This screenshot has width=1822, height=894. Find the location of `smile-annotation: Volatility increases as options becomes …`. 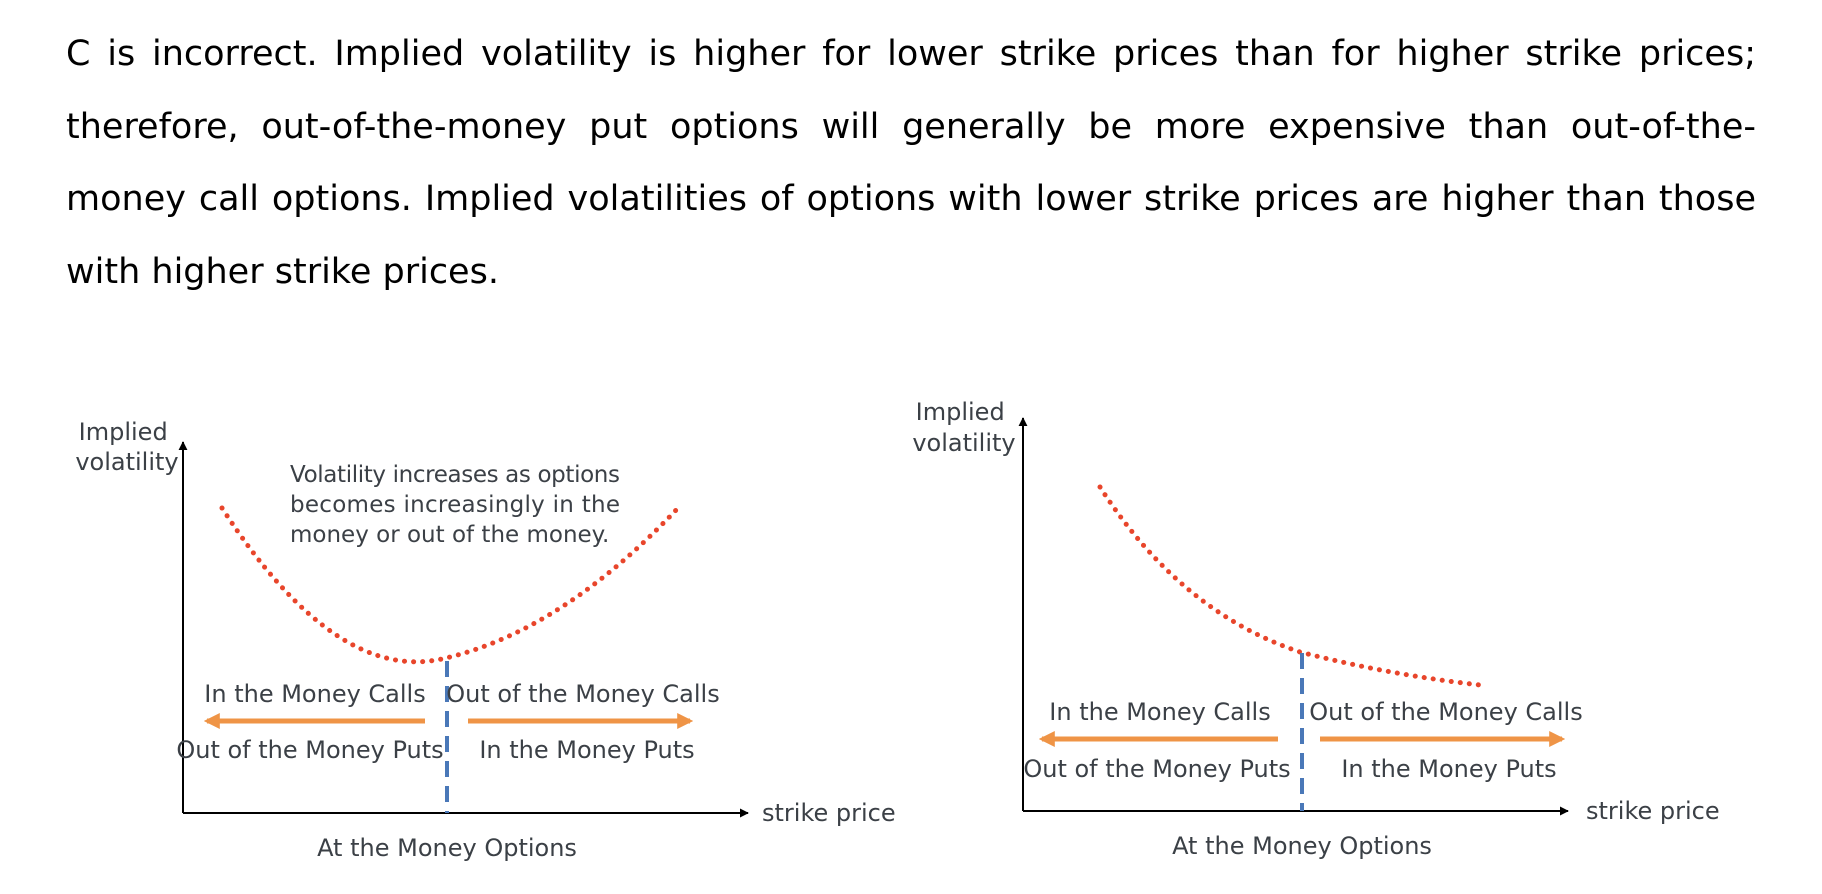

smile-annotation: Volatility increases as options becomes … is located at coordinates (459, 505).